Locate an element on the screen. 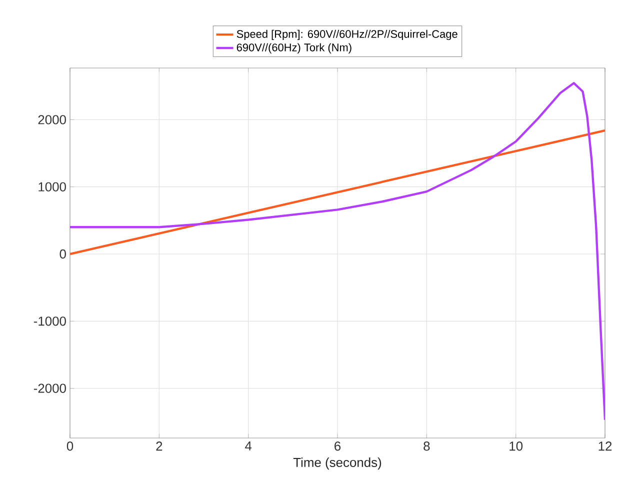  y-tick-label: 0 is located at coordinates (63, 254).